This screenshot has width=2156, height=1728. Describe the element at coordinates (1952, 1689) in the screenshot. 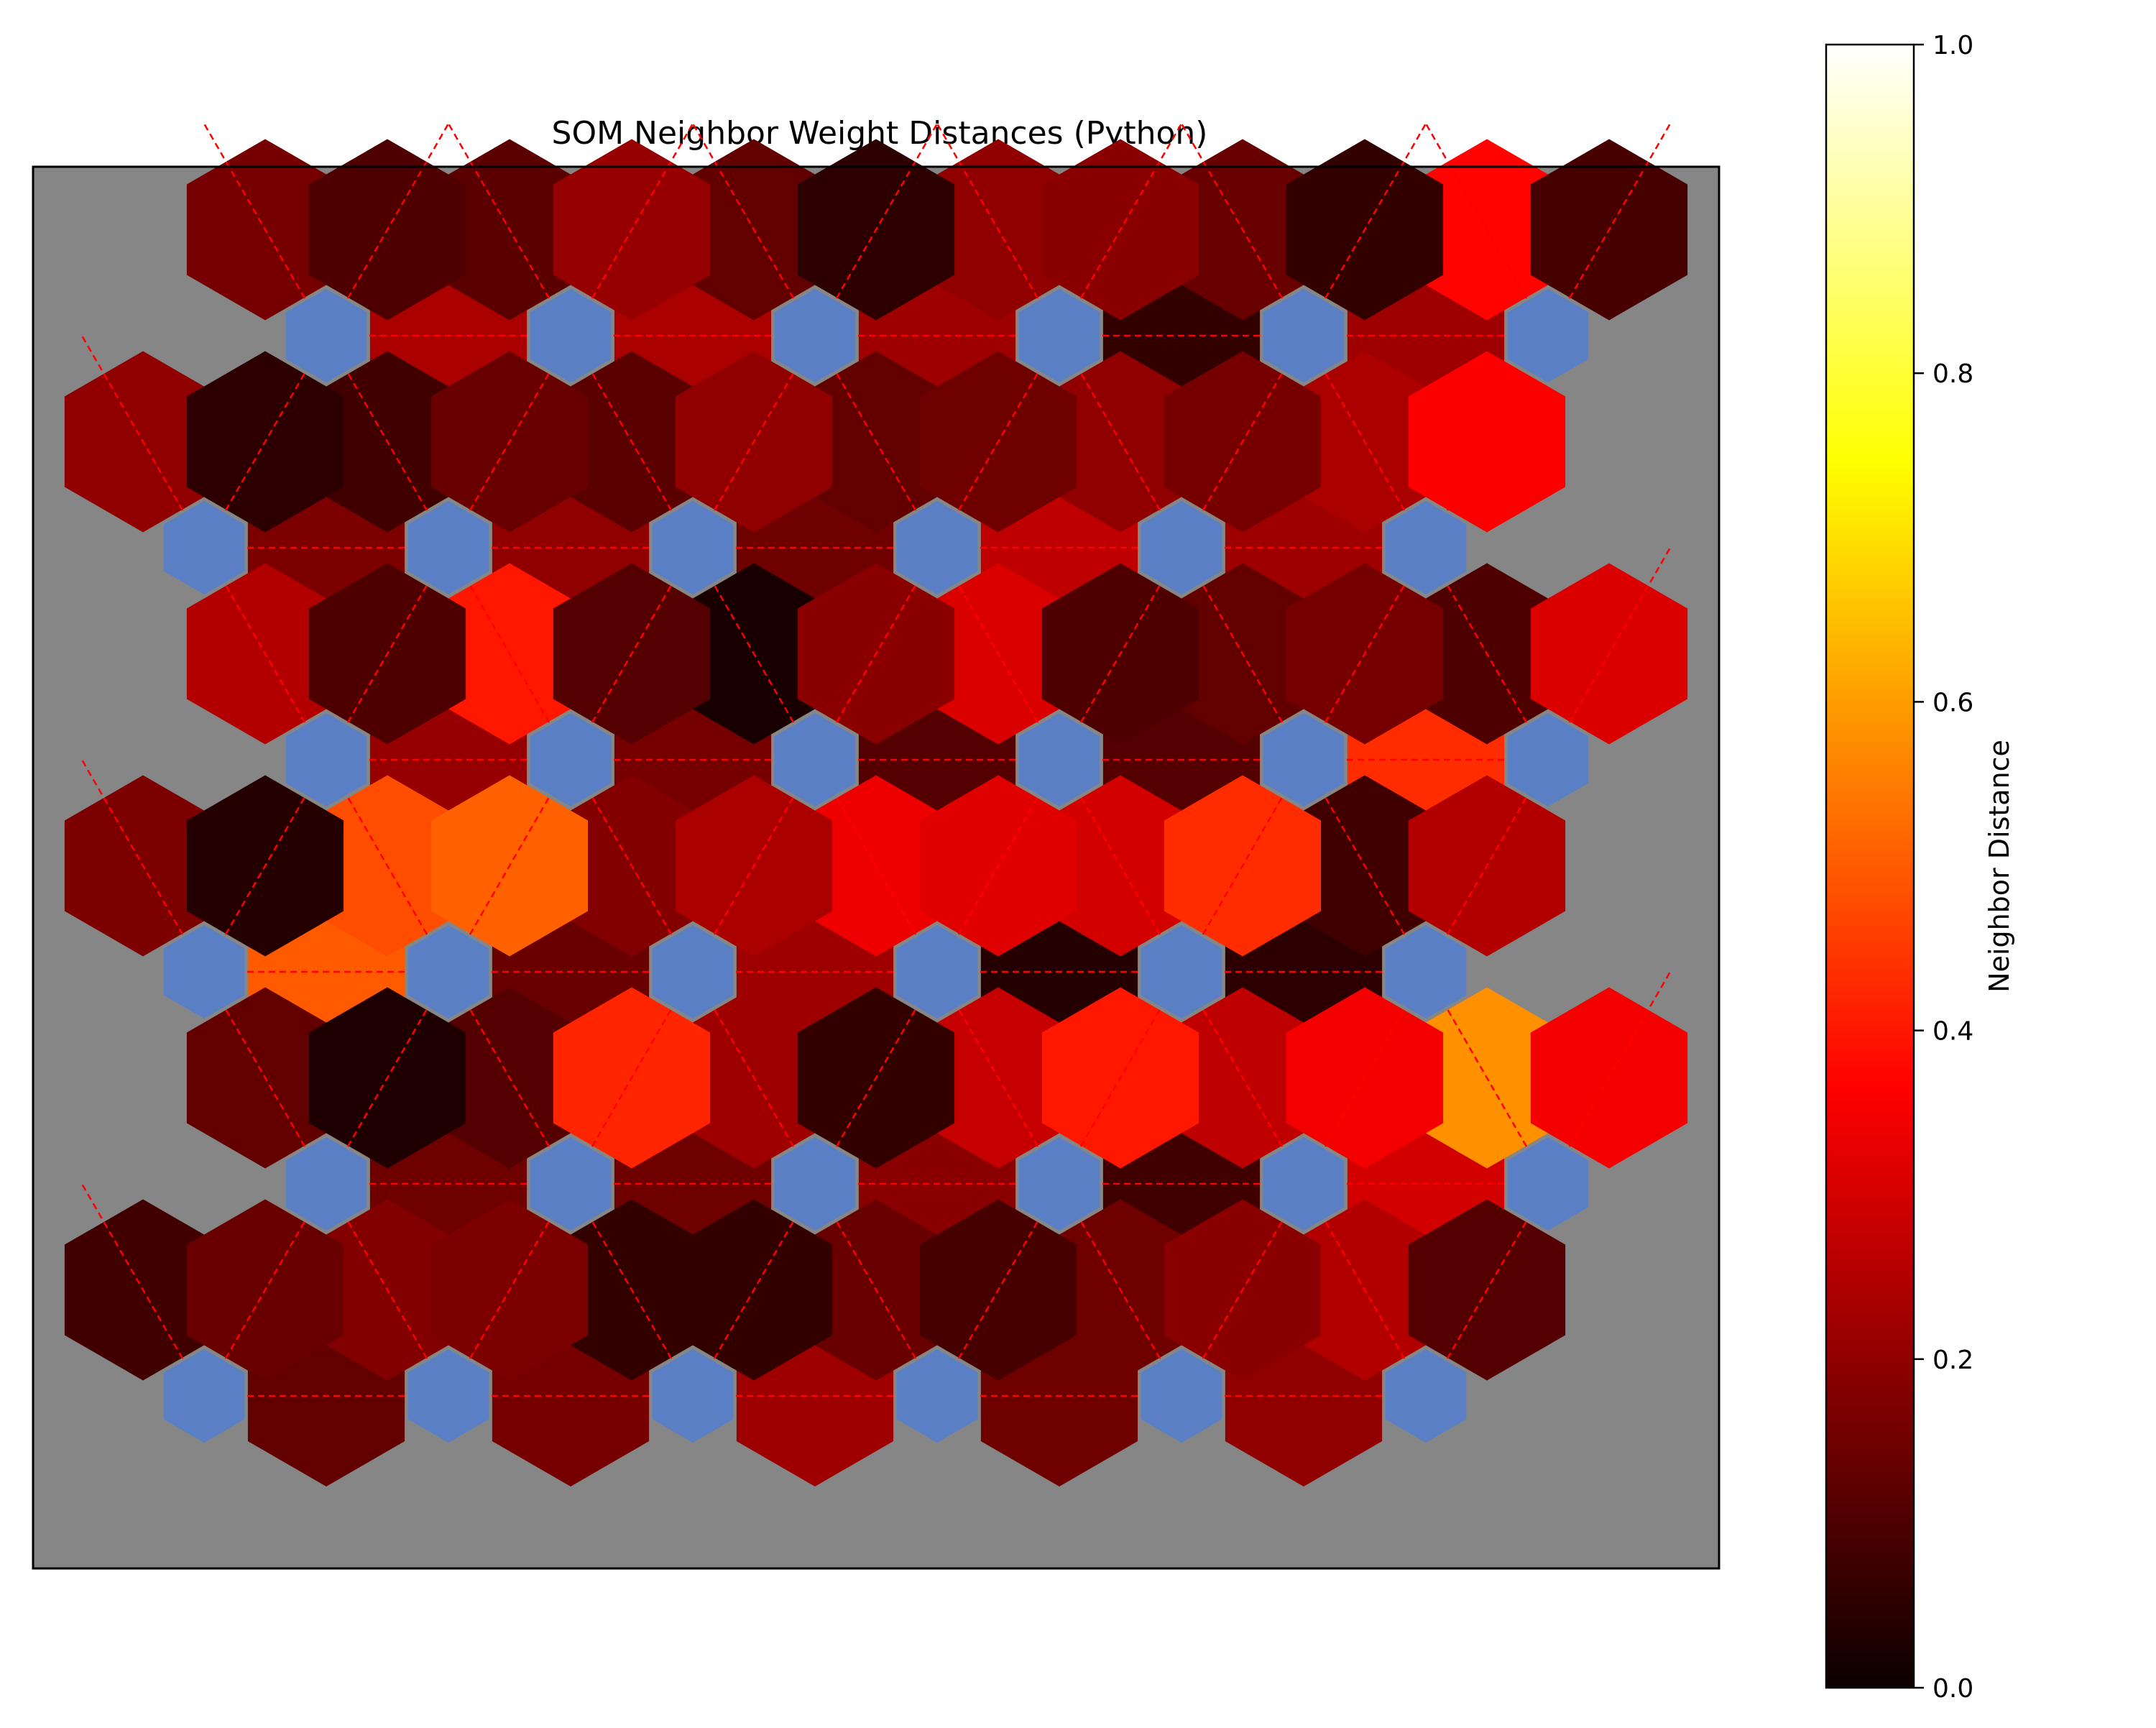

I see `colorbar-tick-label-0: 0.0` at that location.